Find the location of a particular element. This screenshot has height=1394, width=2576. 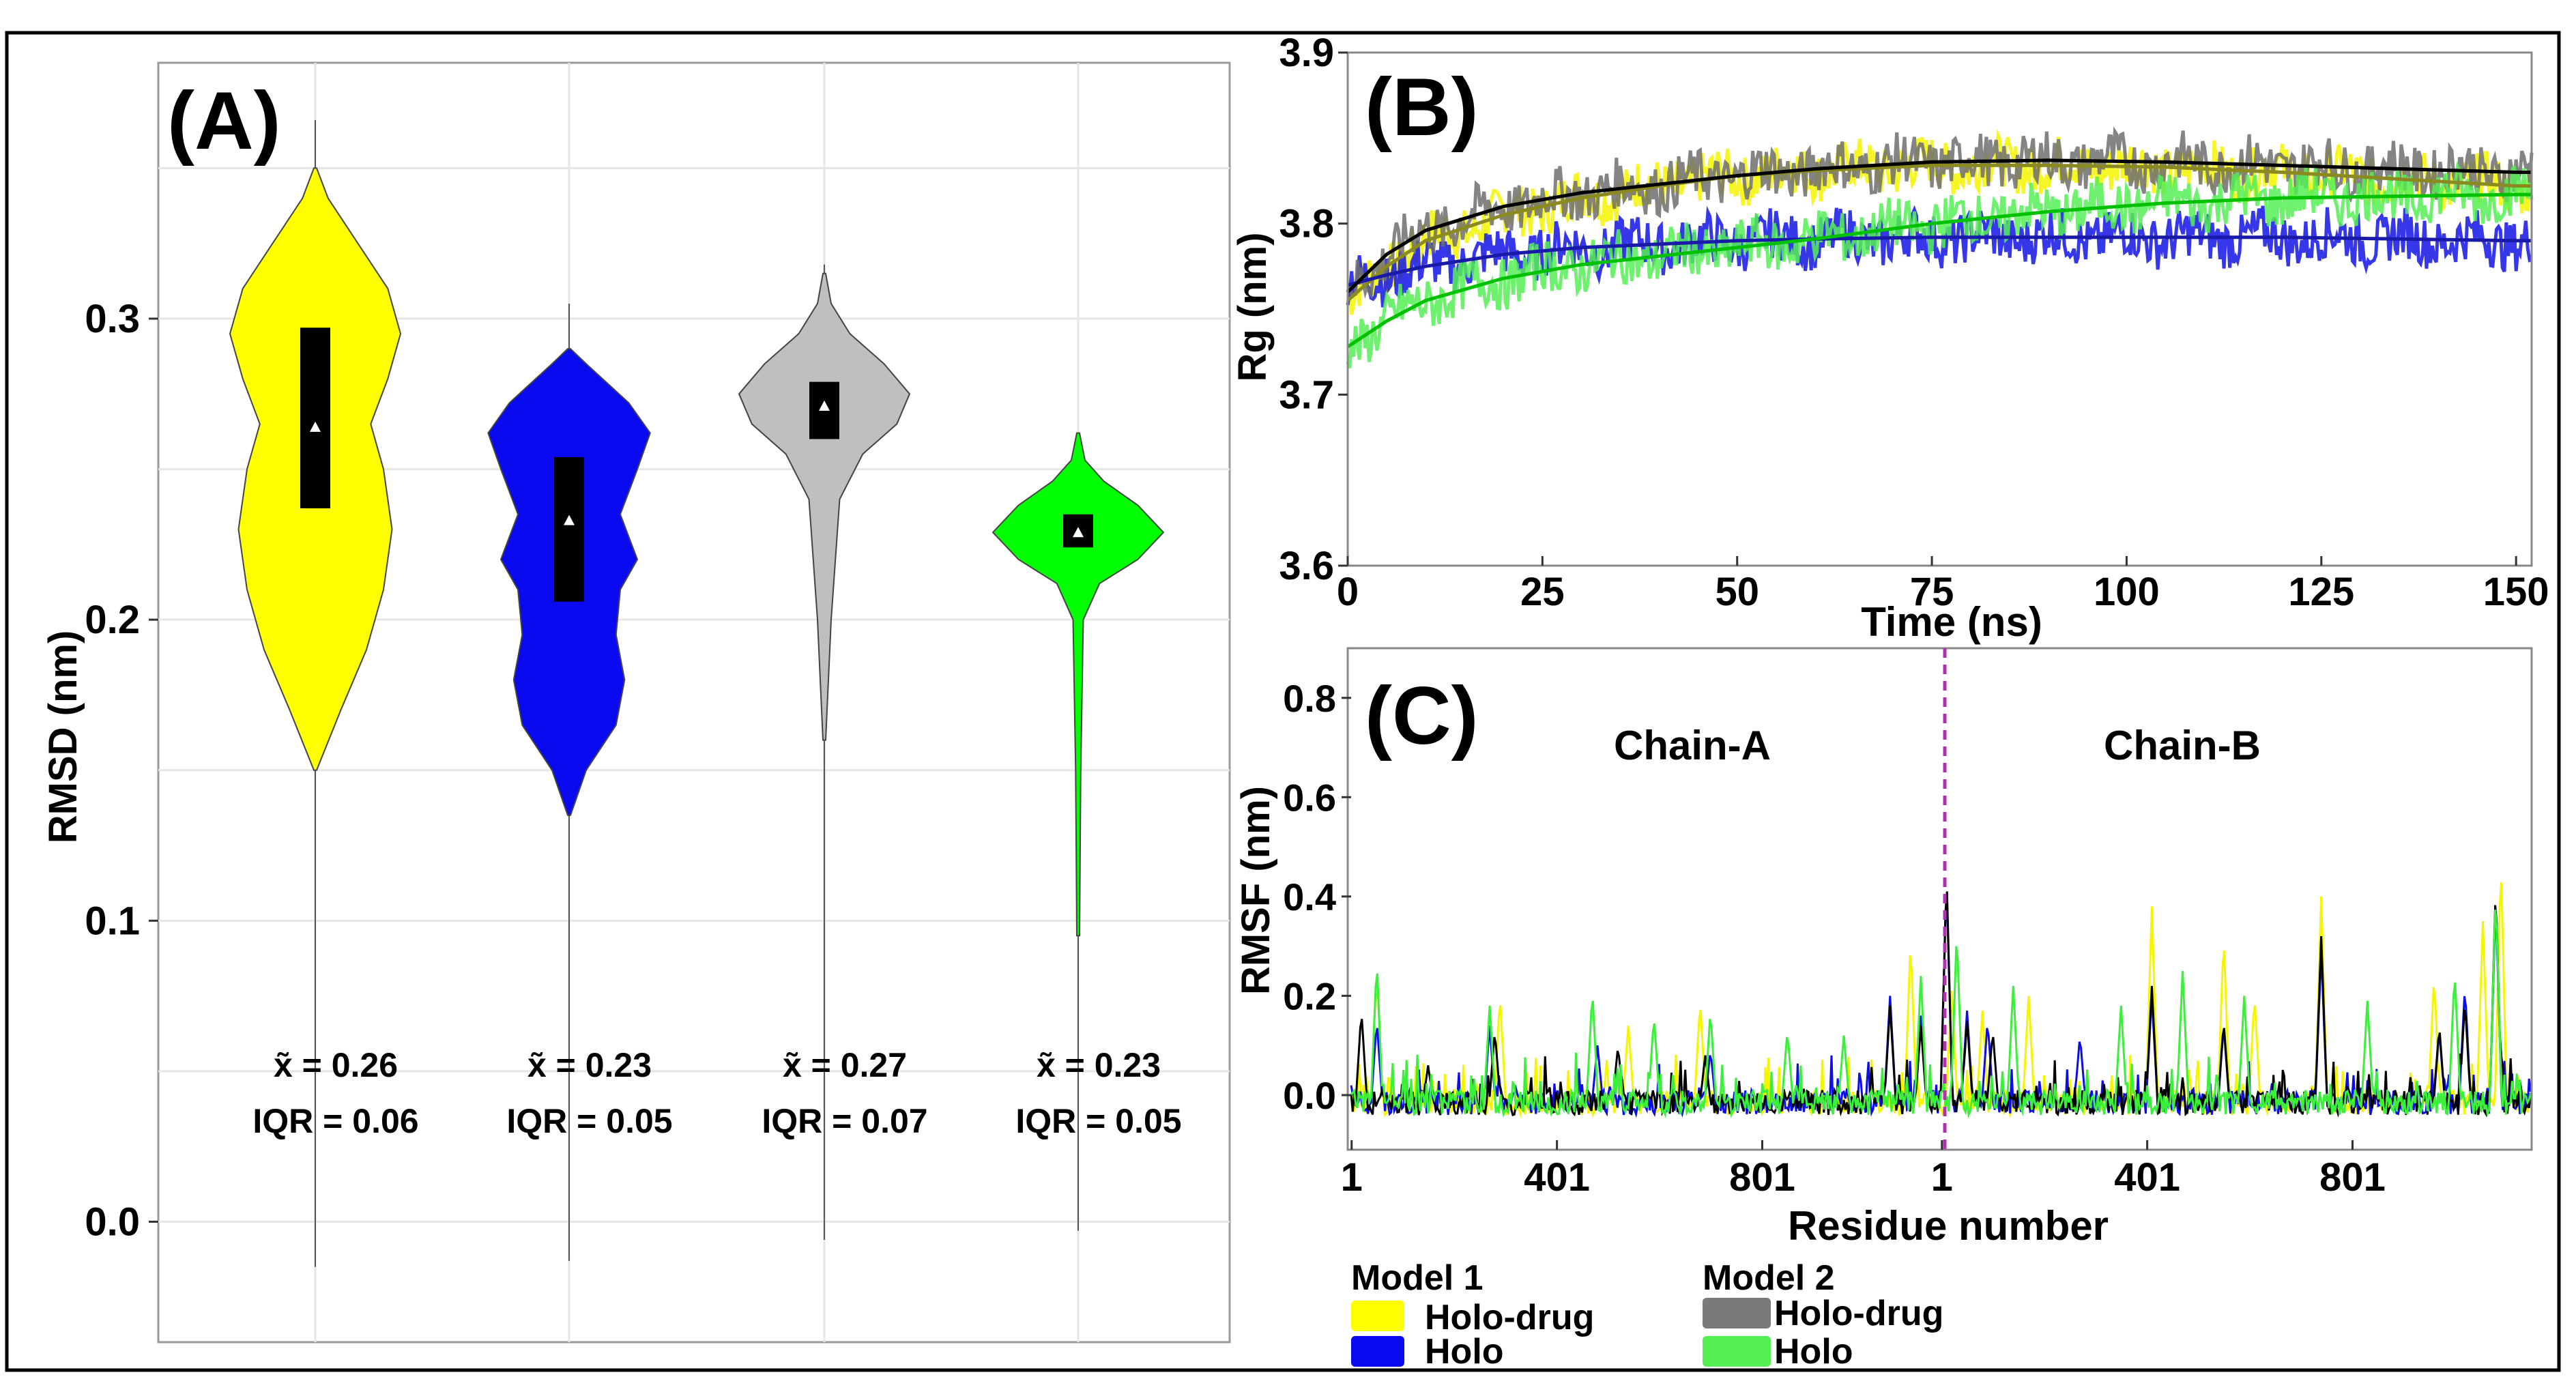

y-tick-label: 0.4 is located at coordinates (1309, 897).